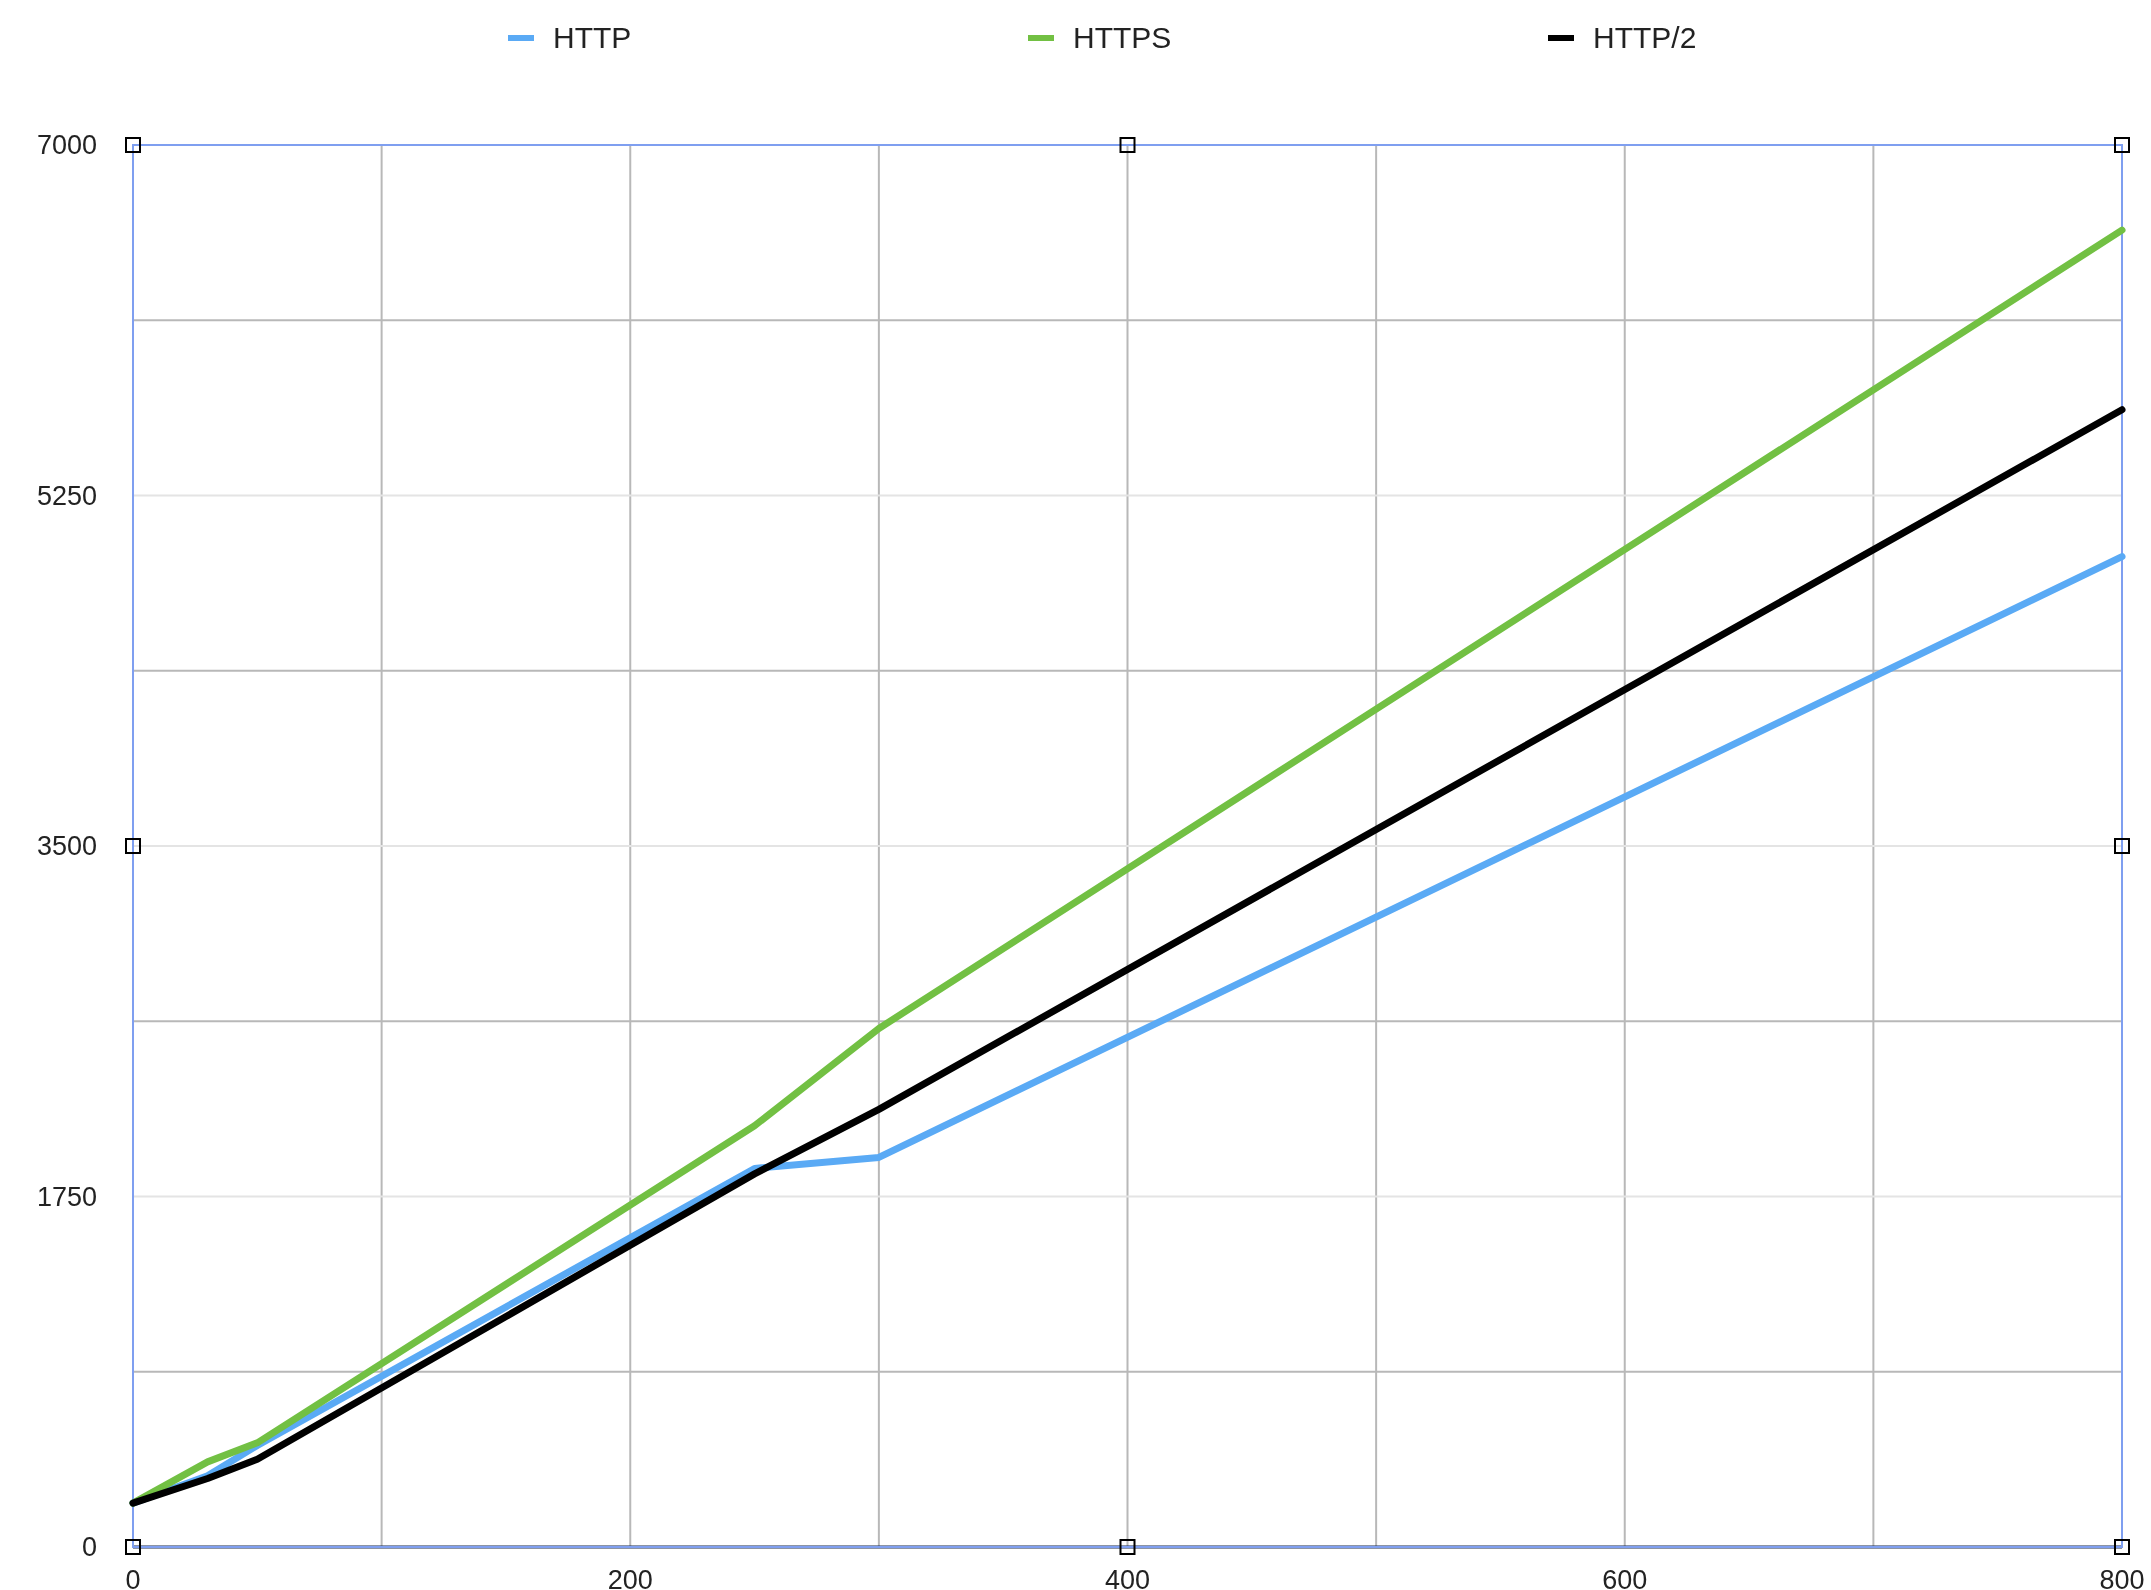  Describe the element at coordinates (630, 1577) in the screenshot. I see `x-tick-label: 200` at that location.